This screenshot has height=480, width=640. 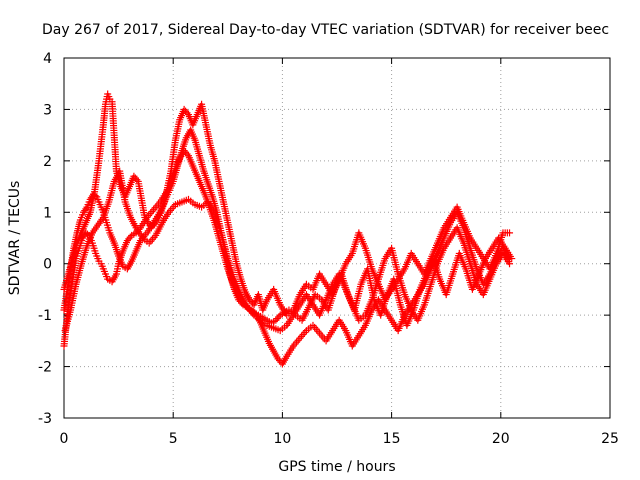 I want to click on y-axis-label: SDTVAR / TECUs, so click(x=15, y=238).